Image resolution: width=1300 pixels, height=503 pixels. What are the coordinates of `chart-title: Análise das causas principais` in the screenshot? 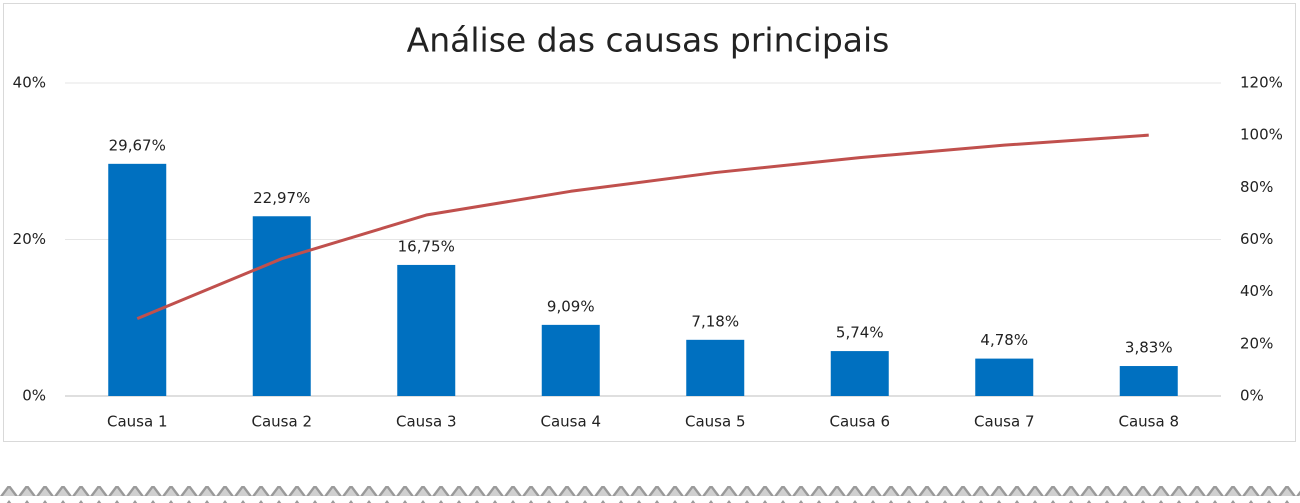 It's located at (648, 40).